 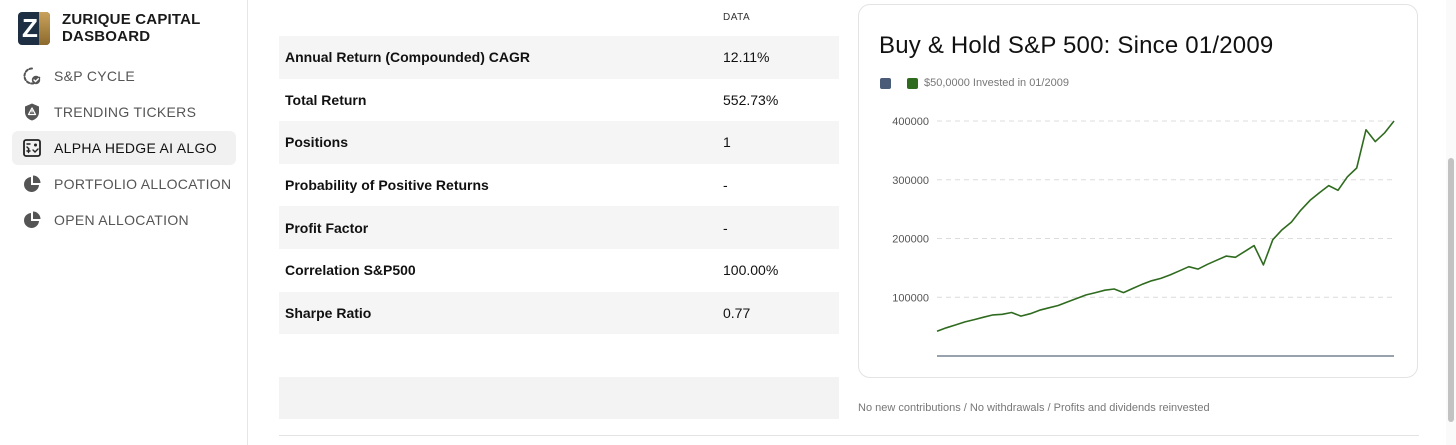 What do you see at coordinates (559, 313) in the screenshot?
I see `table-row: Sharpe Ratio 0.77` at bounding box center [559, 313].